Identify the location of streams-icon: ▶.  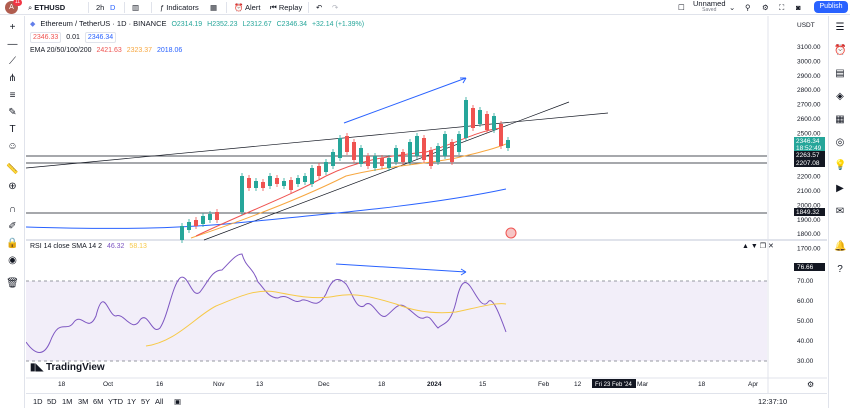
(840, 188).